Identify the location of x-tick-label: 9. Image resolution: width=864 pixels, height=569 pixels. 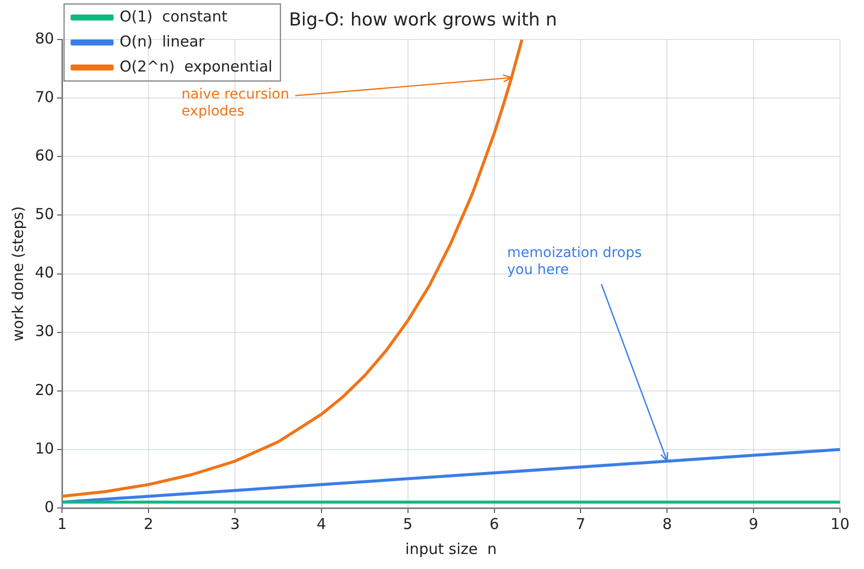
(753, 523).